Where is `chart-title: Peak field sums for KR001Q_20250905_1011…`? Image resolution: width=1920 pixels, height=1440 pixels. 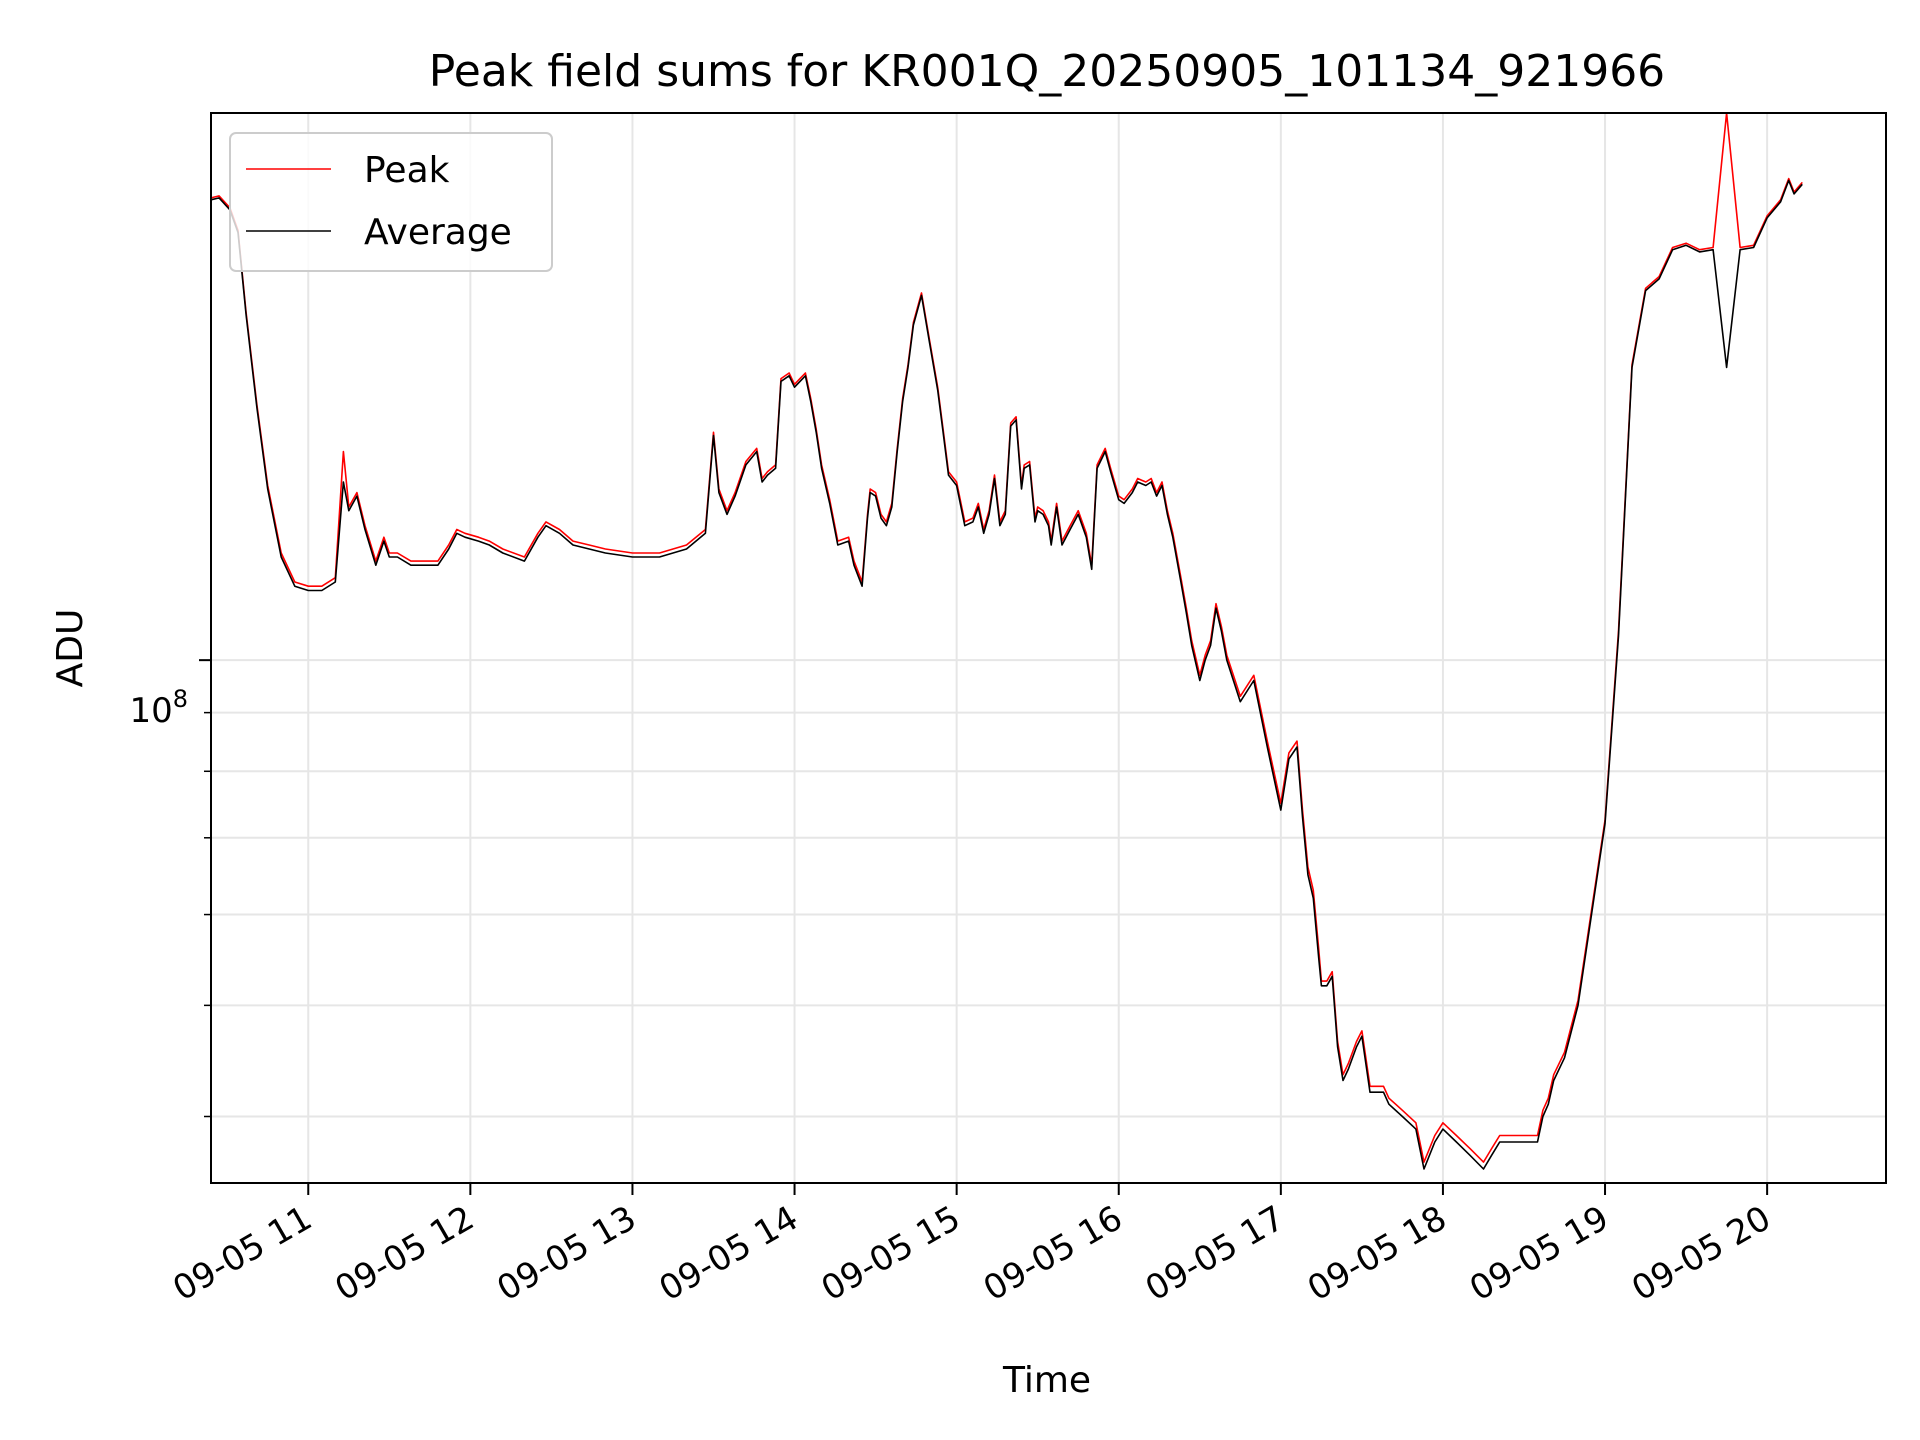
chart-title: Peak field sums for KR001Q_20250905_1011… is located at coordinates (1047, 71).